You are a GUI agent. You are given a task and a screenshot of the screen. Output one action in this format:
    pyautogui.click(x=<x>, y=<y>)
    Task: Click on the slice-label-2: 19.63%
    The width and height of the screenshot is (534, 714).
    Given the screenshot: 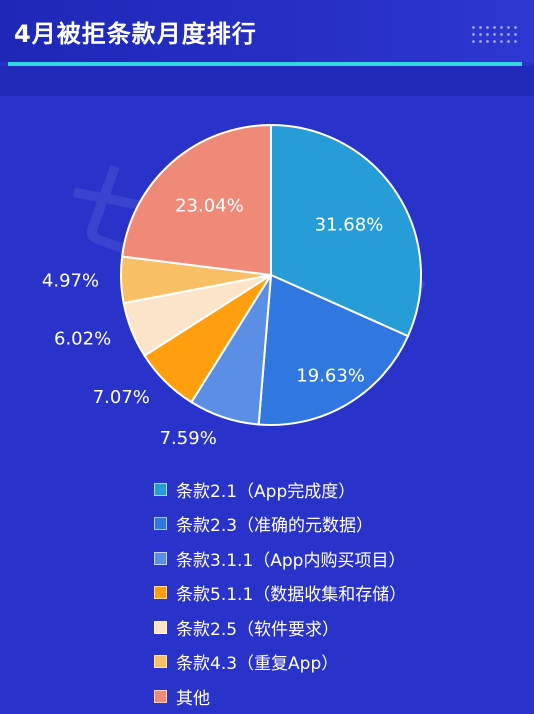 What is the action you would take?
    pyautogui.click(x=330, y=376)
    